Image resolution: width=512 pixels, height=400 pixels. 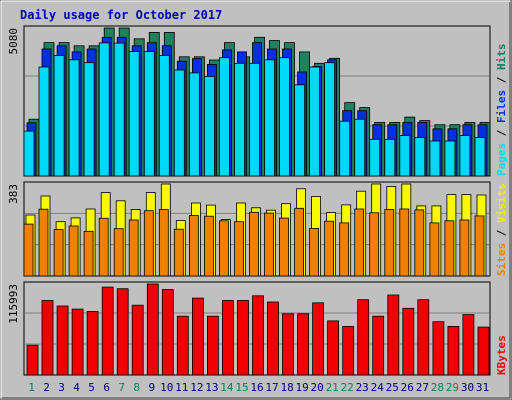 I want to click on x-tick-day-30: 30, so click(x=467, y=387).